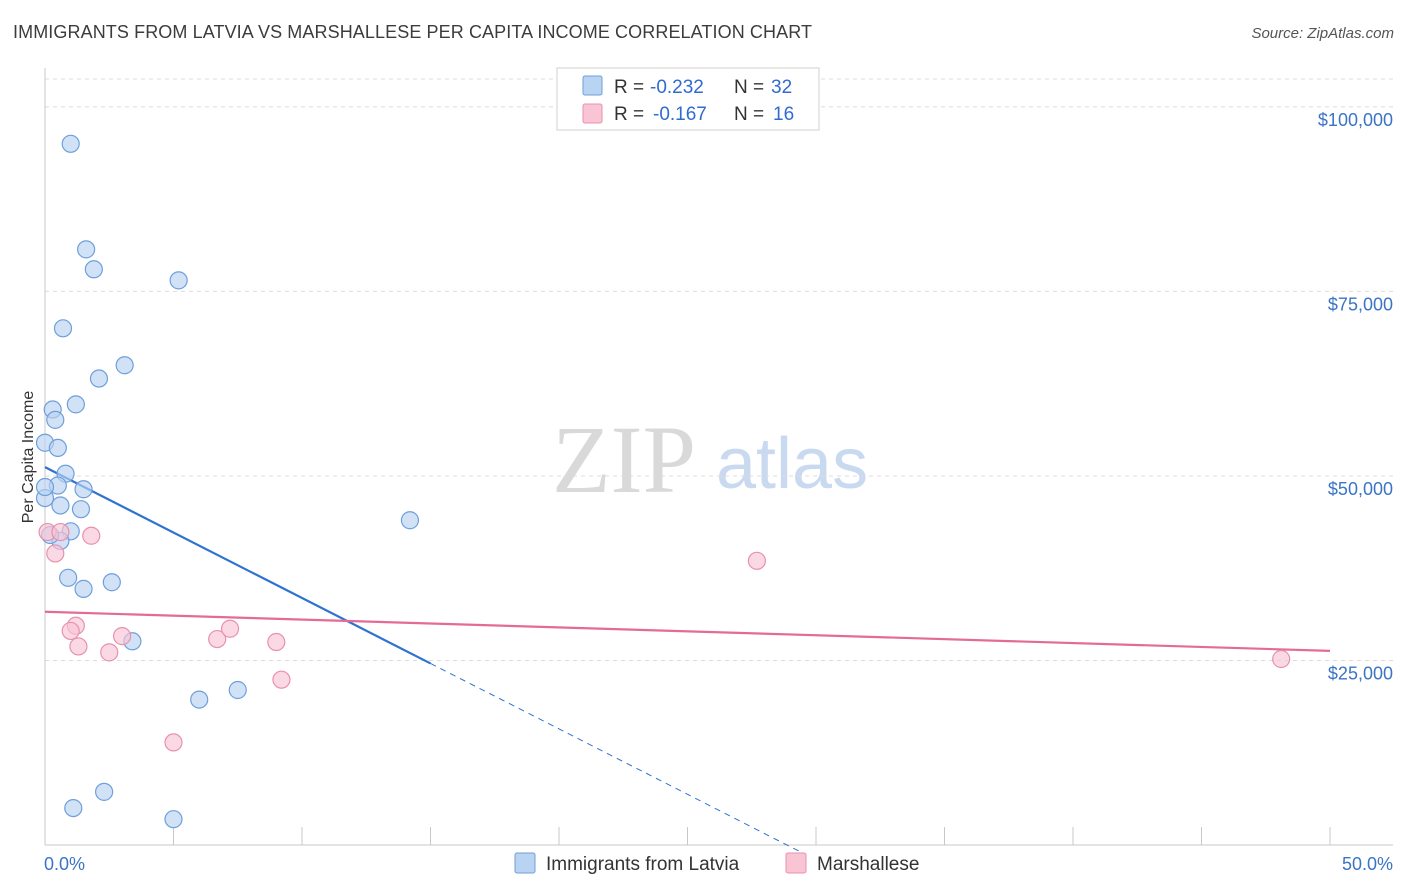 This screenshot has width=1406, height=892. Describe the element at coordinates (592, 85) in the screenshot. I see `legend-swatch-blue` at that location.